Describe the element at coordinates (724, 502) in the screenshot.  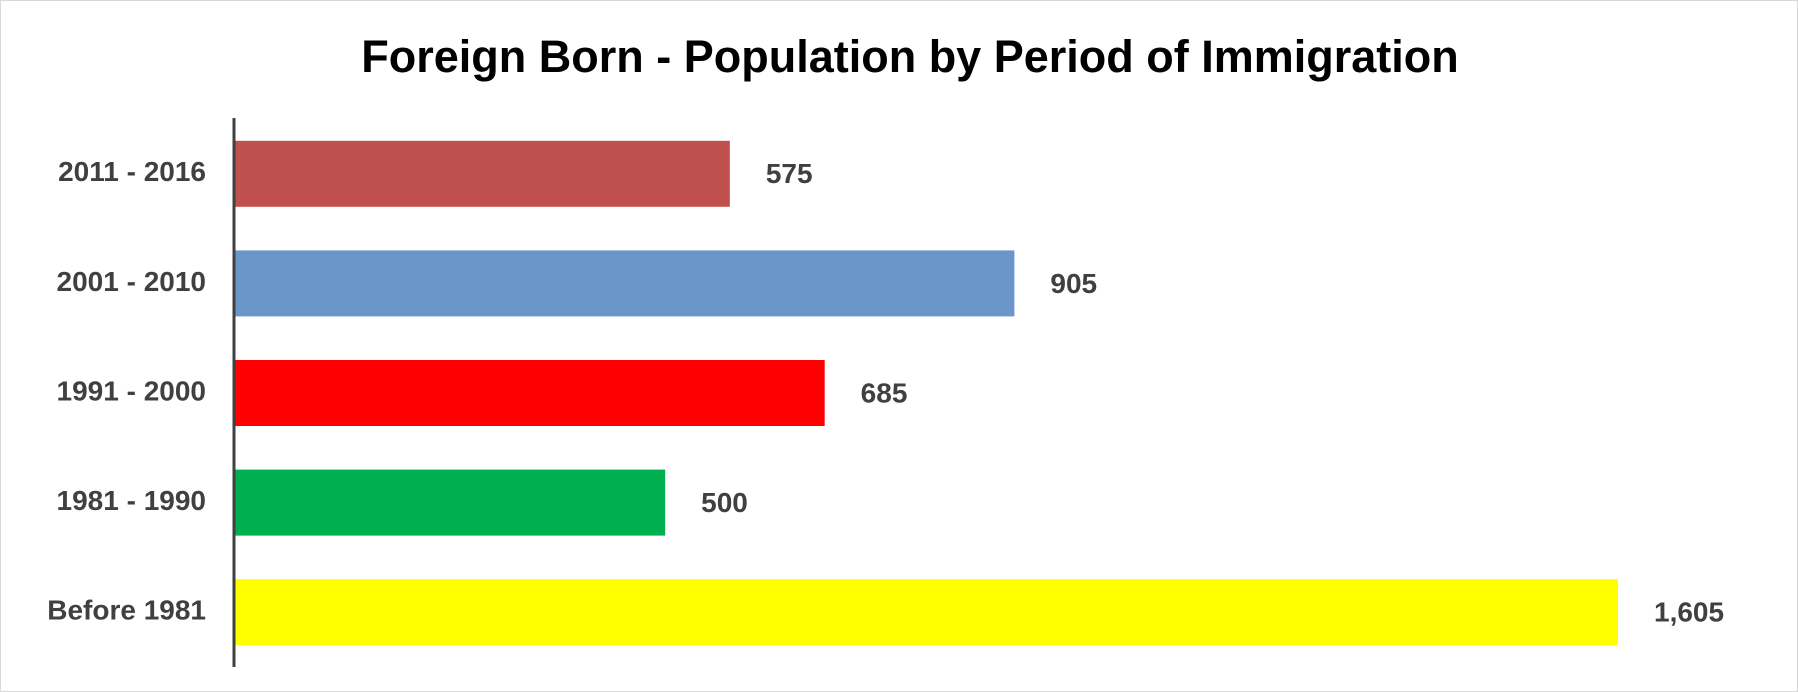
I see `value-label: 500` at that location.